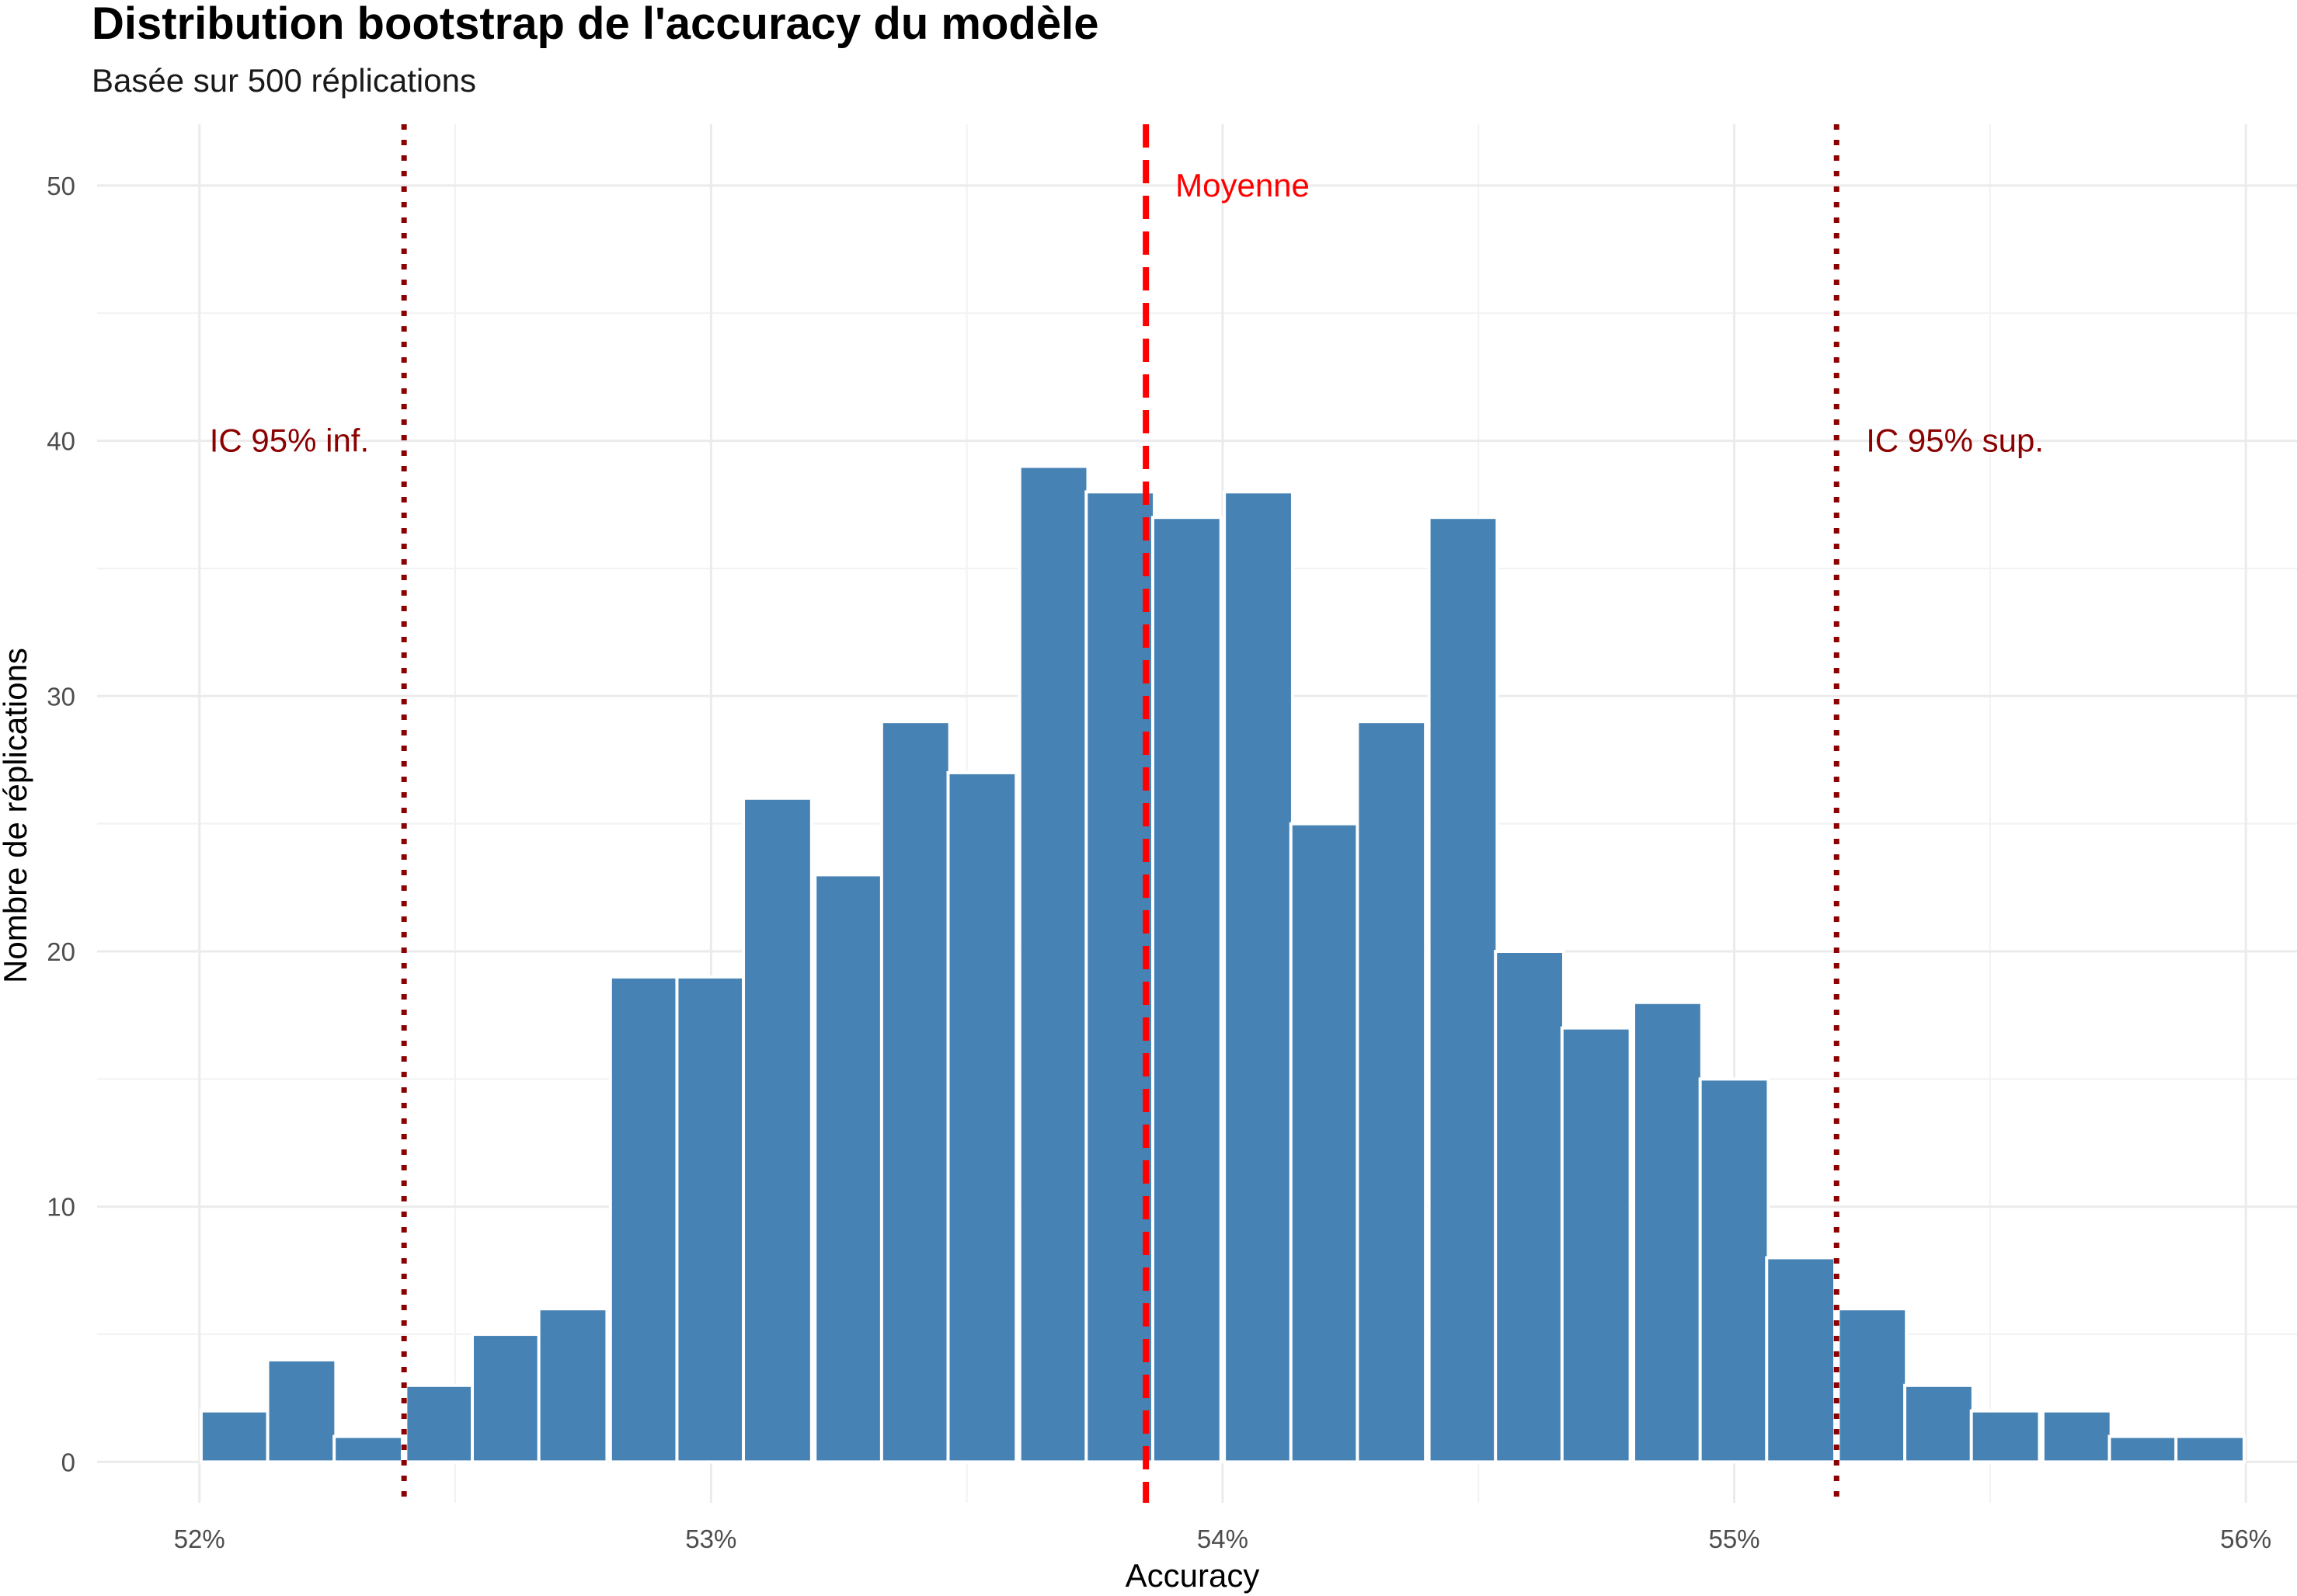  What do you see at coordinates (199, 1539) in the screenshot?
I see `x-tick-label: 52%` at bounding box center [199, 1539].